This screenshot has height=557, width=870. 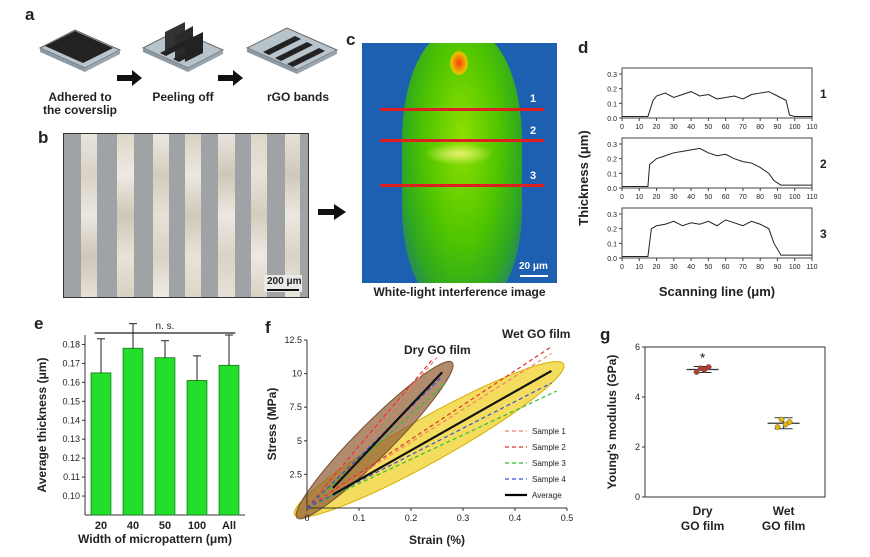 What do you see at coordinates (133, 526) in the screenshot?
I see `x-tick-label: 40` at bounding box center [133, 526].